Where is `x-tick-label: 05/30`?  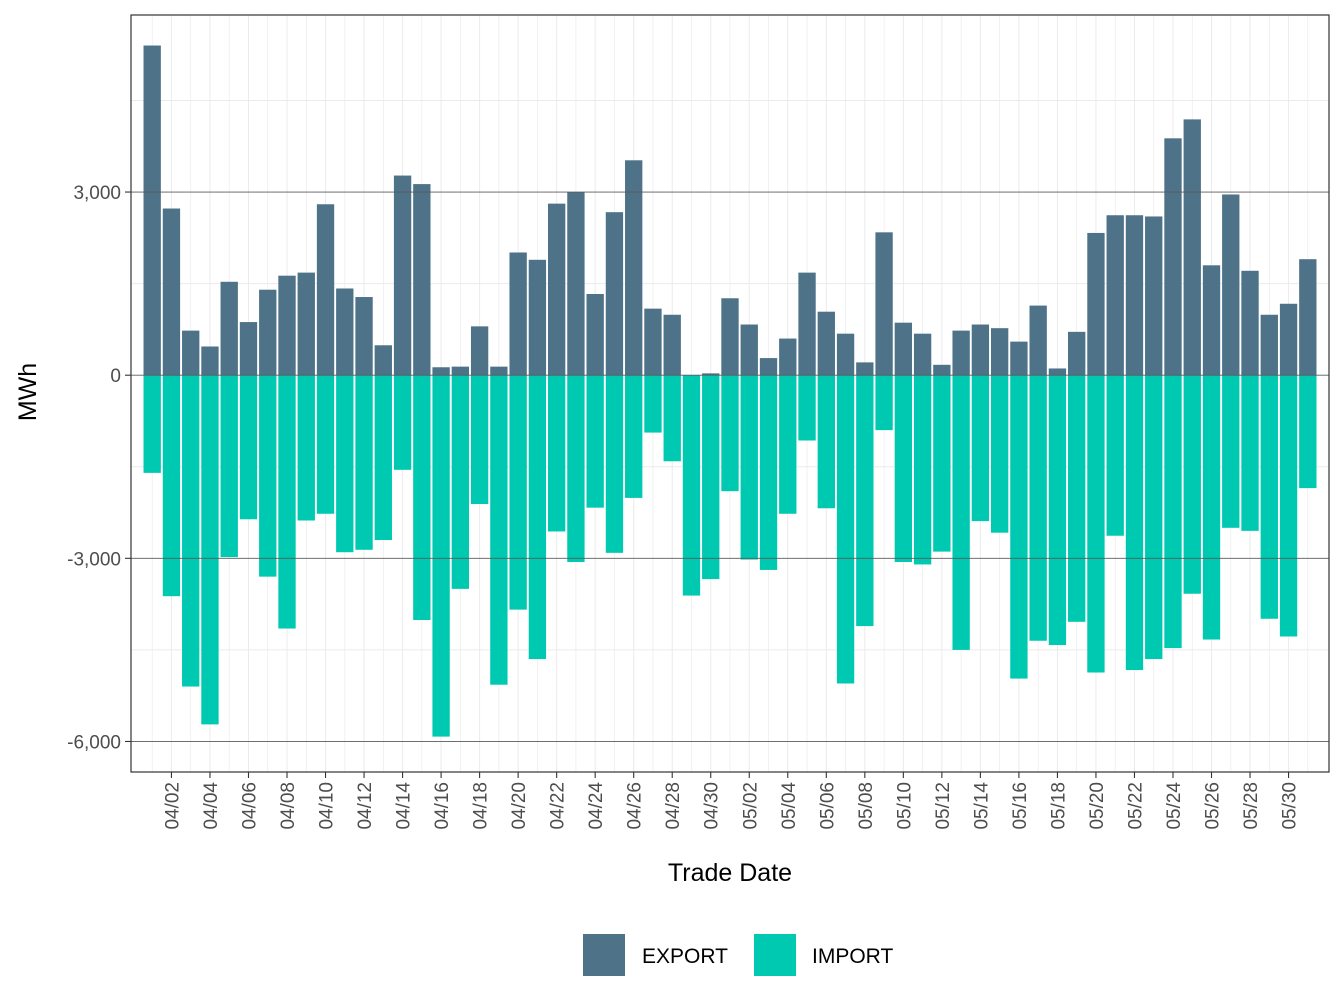 x-tick-label: 05/30 is located at coordinates (1290, 806).